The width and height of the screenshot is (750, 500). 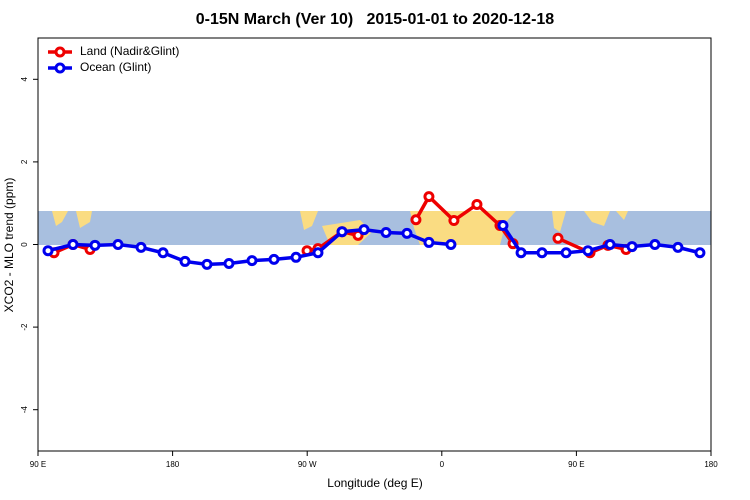 What do you see at coordinates (442, 464) in the screenshot?
I see `x-tick-label: 0` at bounding box center [442, 464].